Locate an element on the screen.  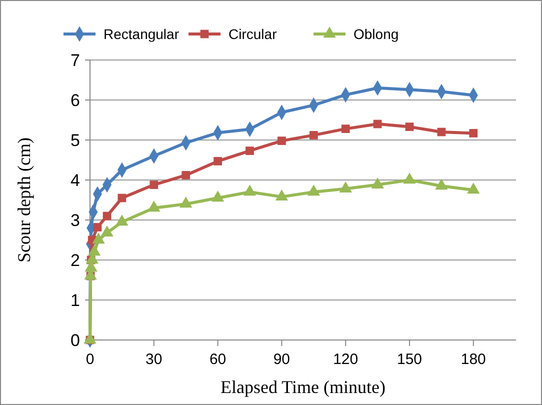
legend-label: Oblong is located at coordinates (376, 34).